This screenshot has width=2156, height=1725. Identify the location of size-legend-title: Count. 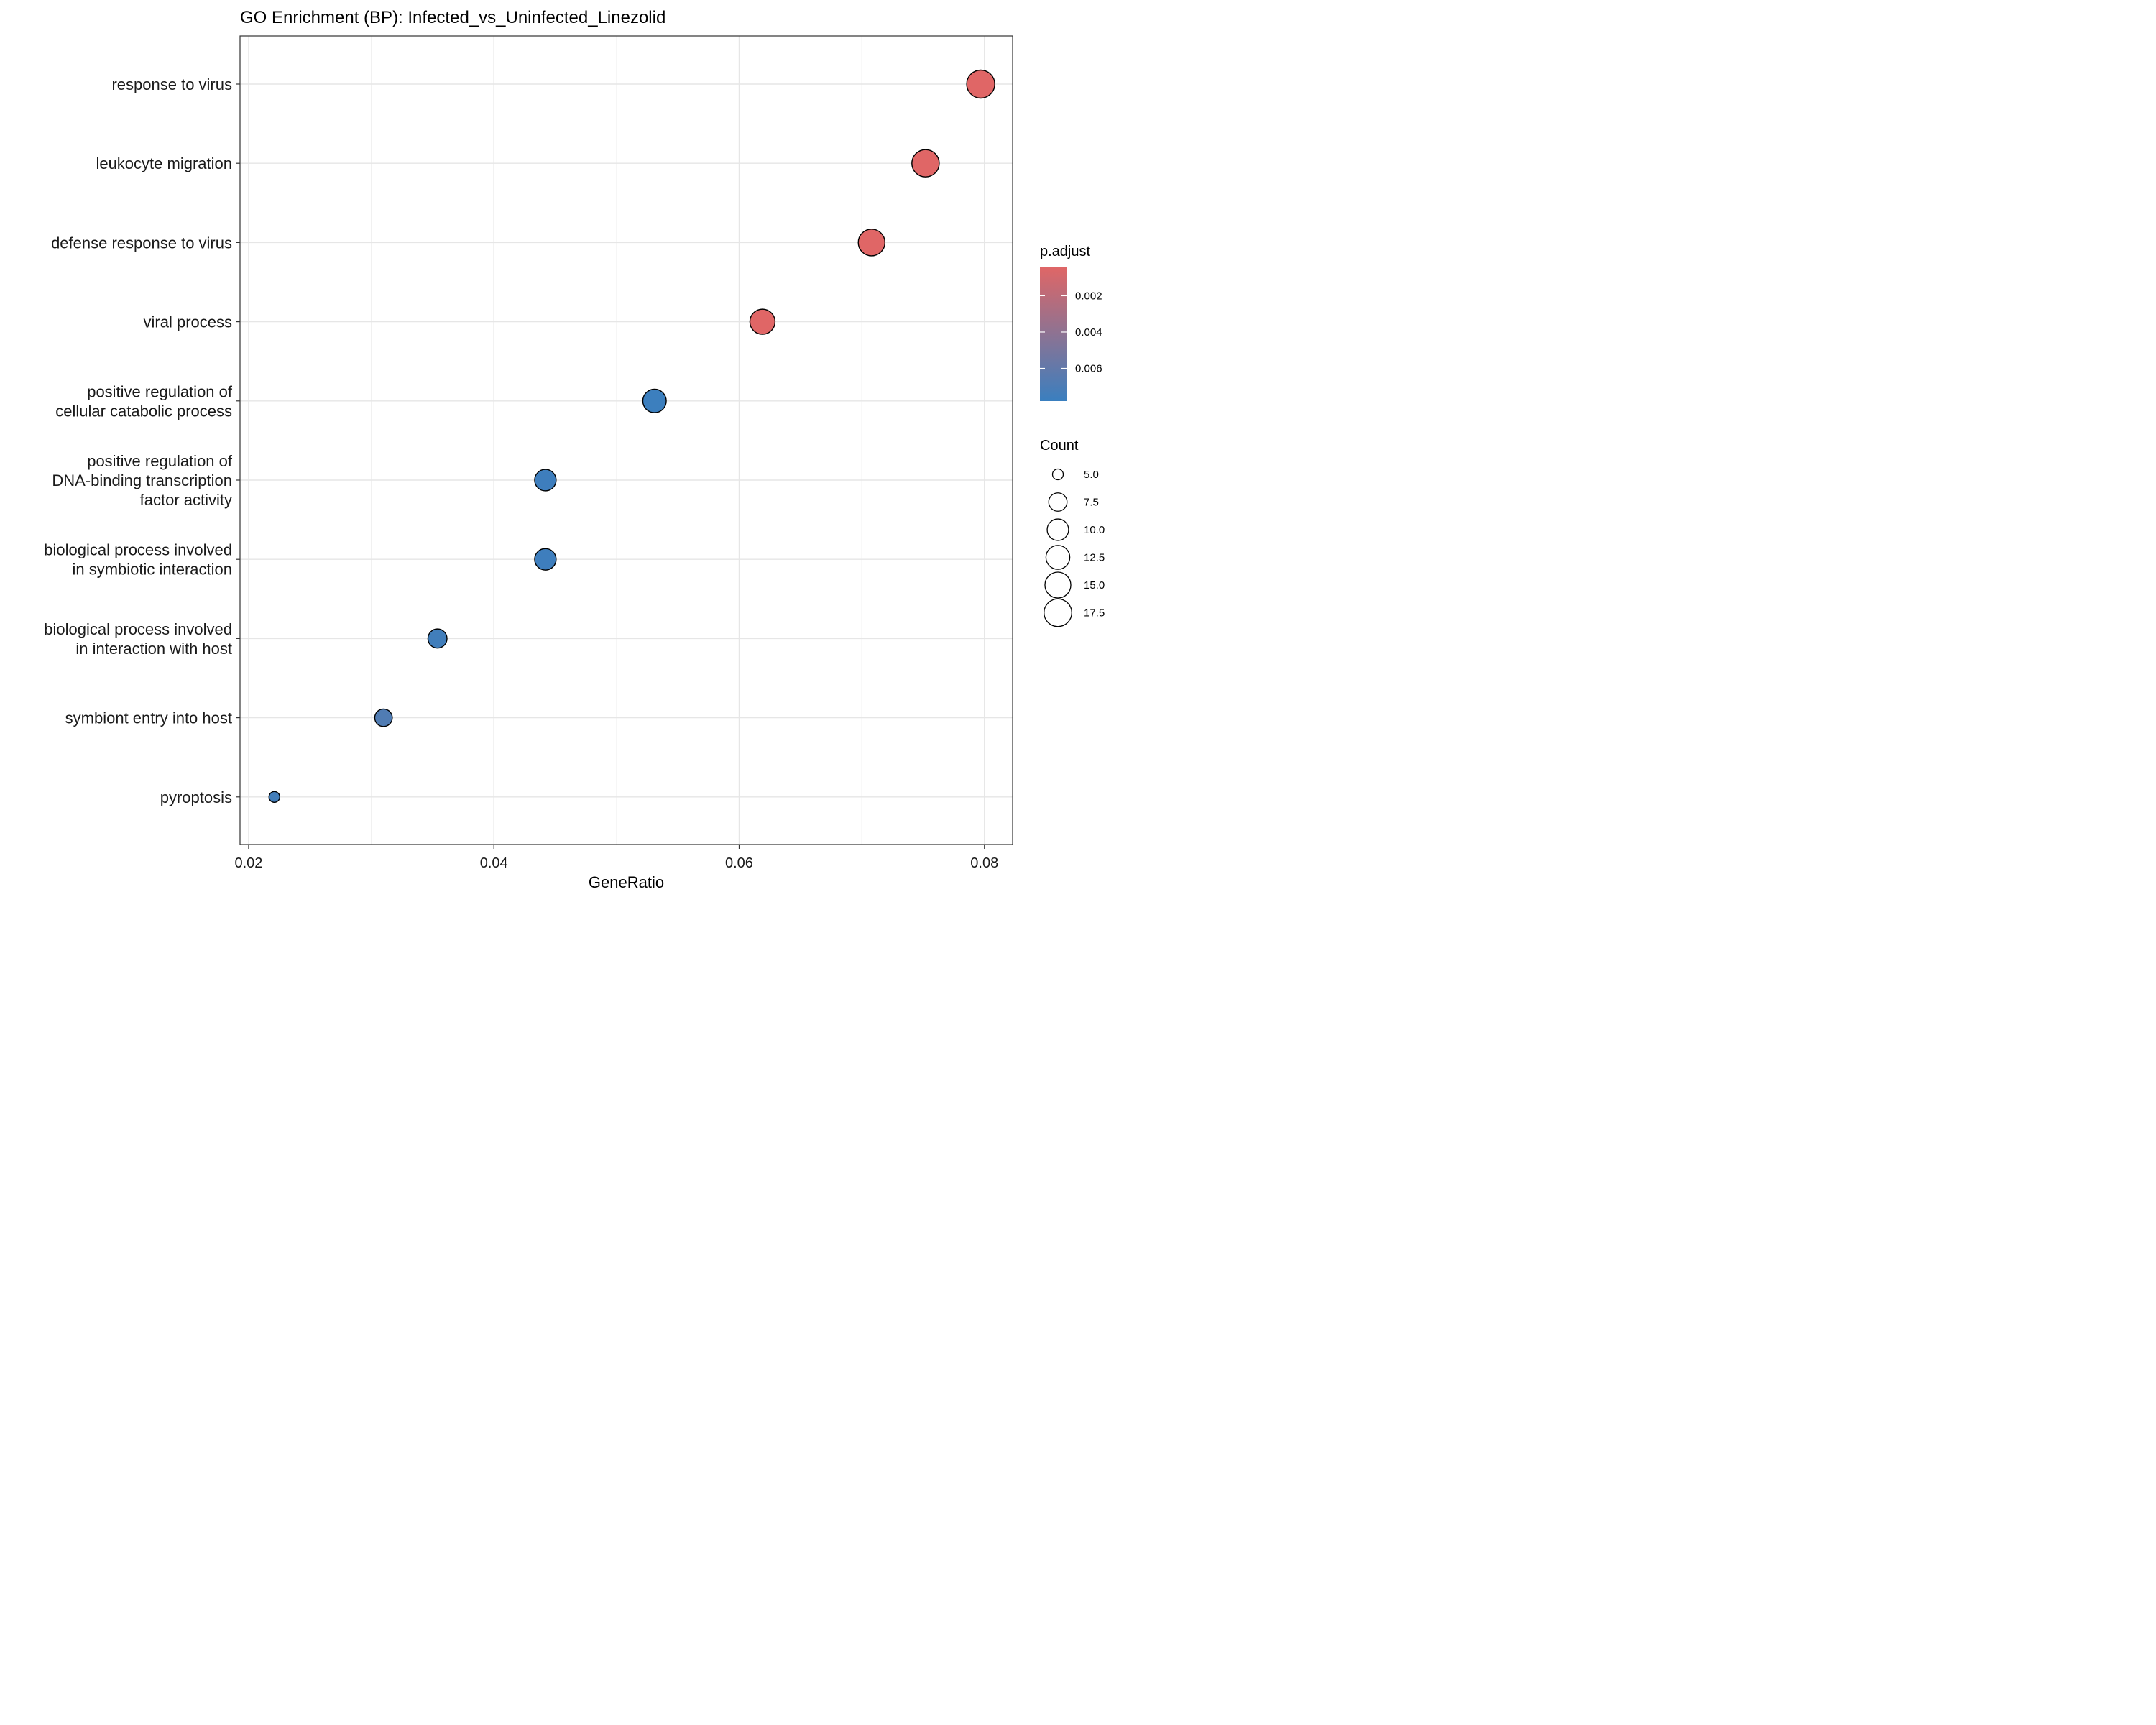
(1059, 446).